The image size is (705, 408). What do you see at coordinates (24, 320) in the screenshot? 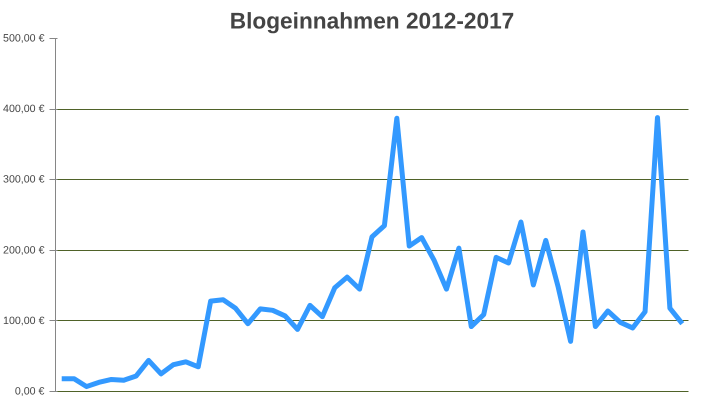
I see `y-tick-label: 100,00 €` at bounding box center [24, 320].